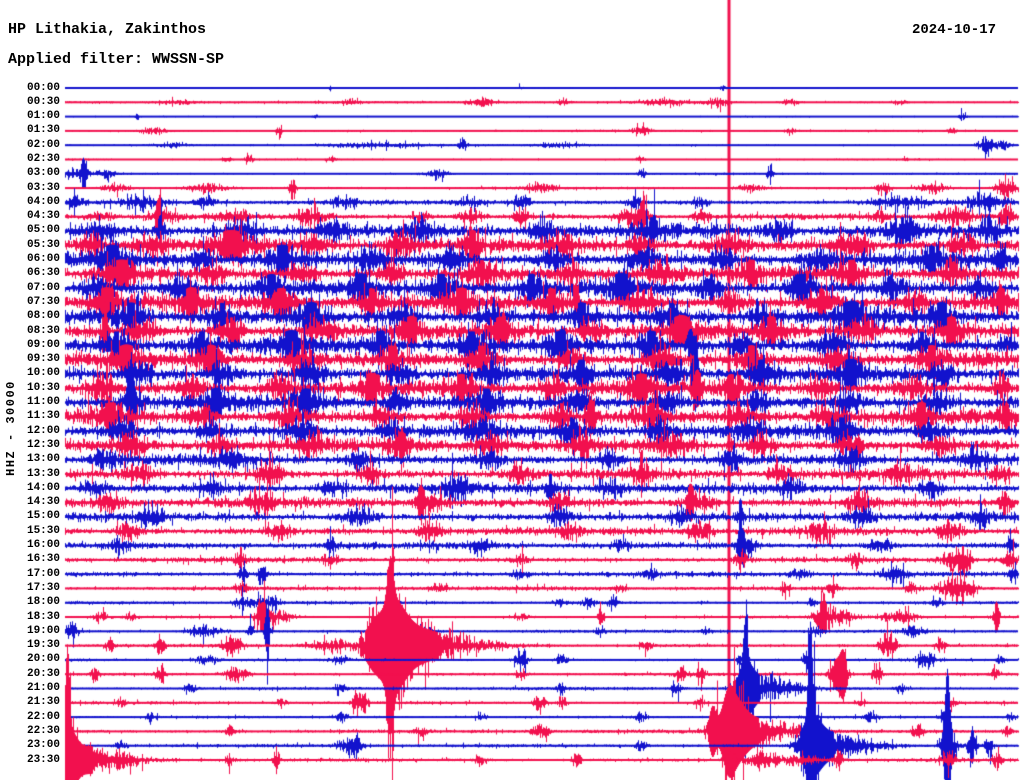  What do you see at coordinates (43, 645) in the screenshot?
I see `time-label: 19:30` at bounding box center [43, 645].